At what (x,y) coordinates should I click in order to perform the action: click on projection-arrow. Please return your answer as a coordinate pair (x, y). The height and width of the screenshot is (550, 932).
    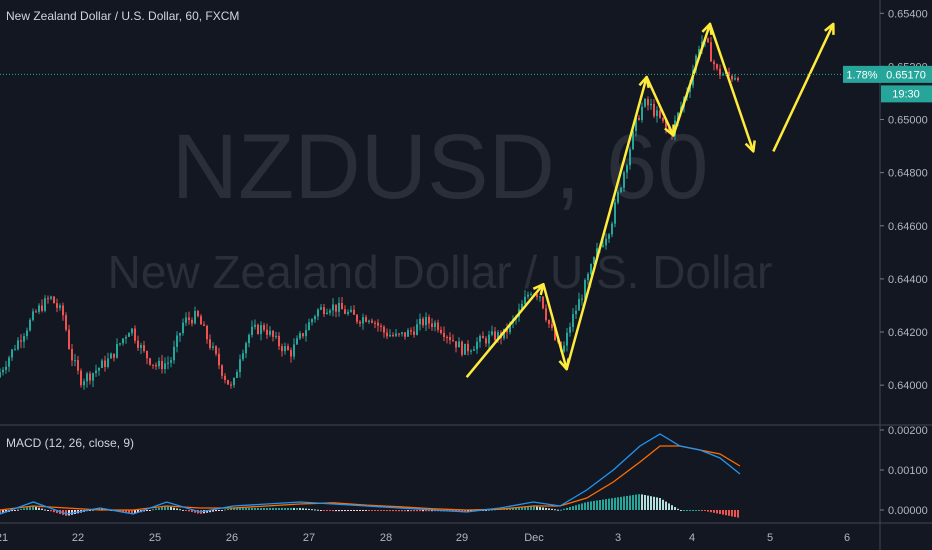
    Looking at the image, I should click on (803, 87).